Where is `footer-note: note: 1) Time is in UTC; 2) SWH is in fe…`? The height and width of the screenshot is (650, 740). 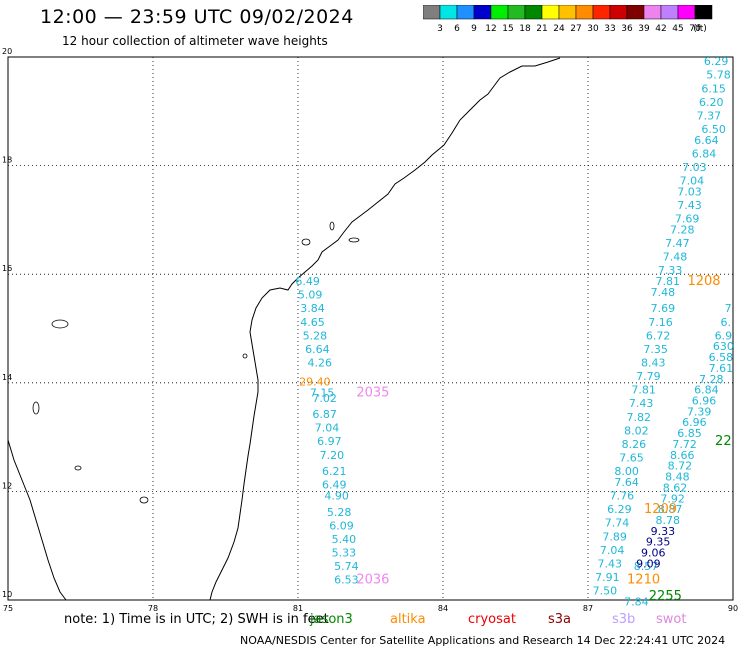
footer-note: note: 1) Time is in UTC; 2) SWH is in fe… is located at coordinates (196, 619).